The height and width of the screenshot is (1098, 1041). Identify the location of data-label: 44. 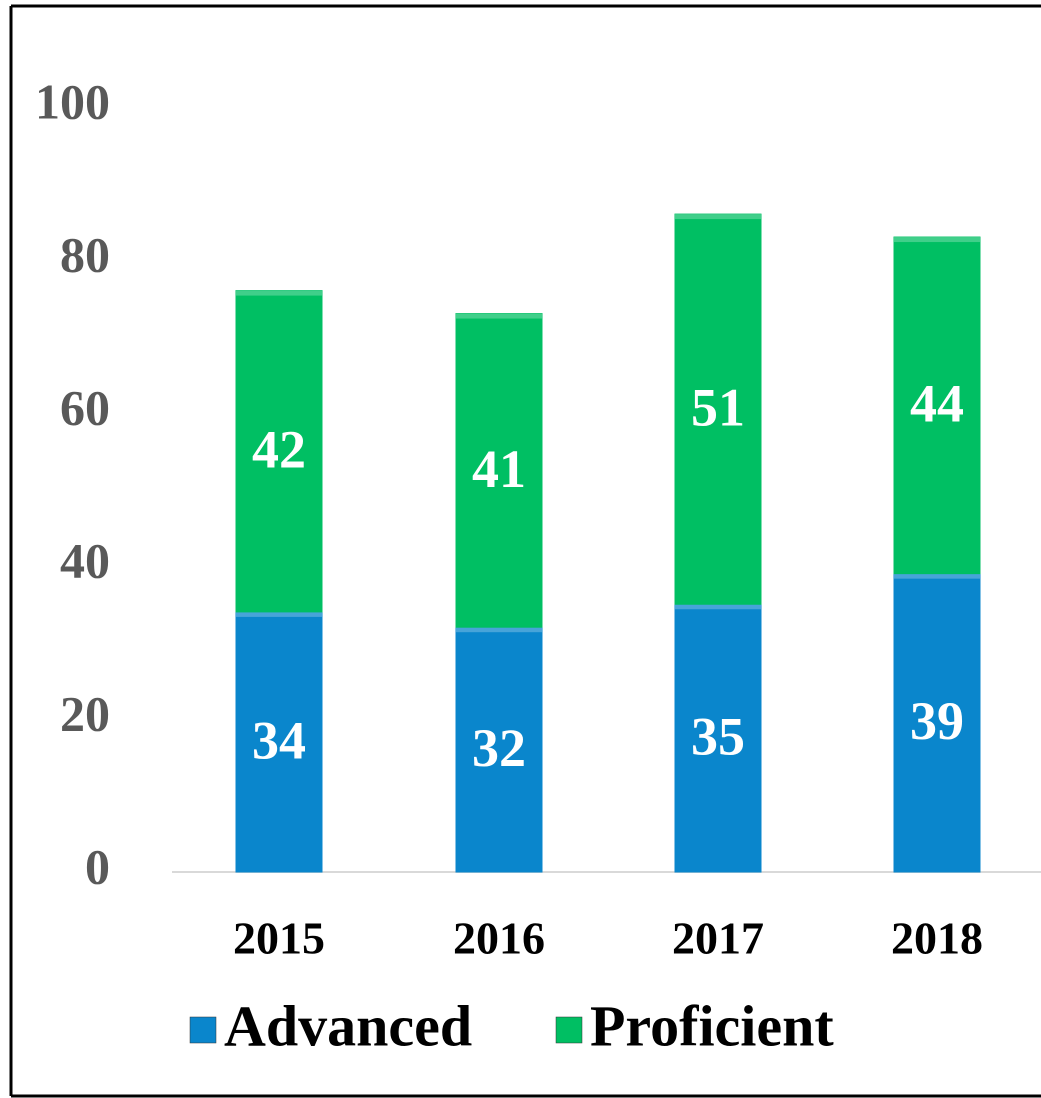
(937, 404).